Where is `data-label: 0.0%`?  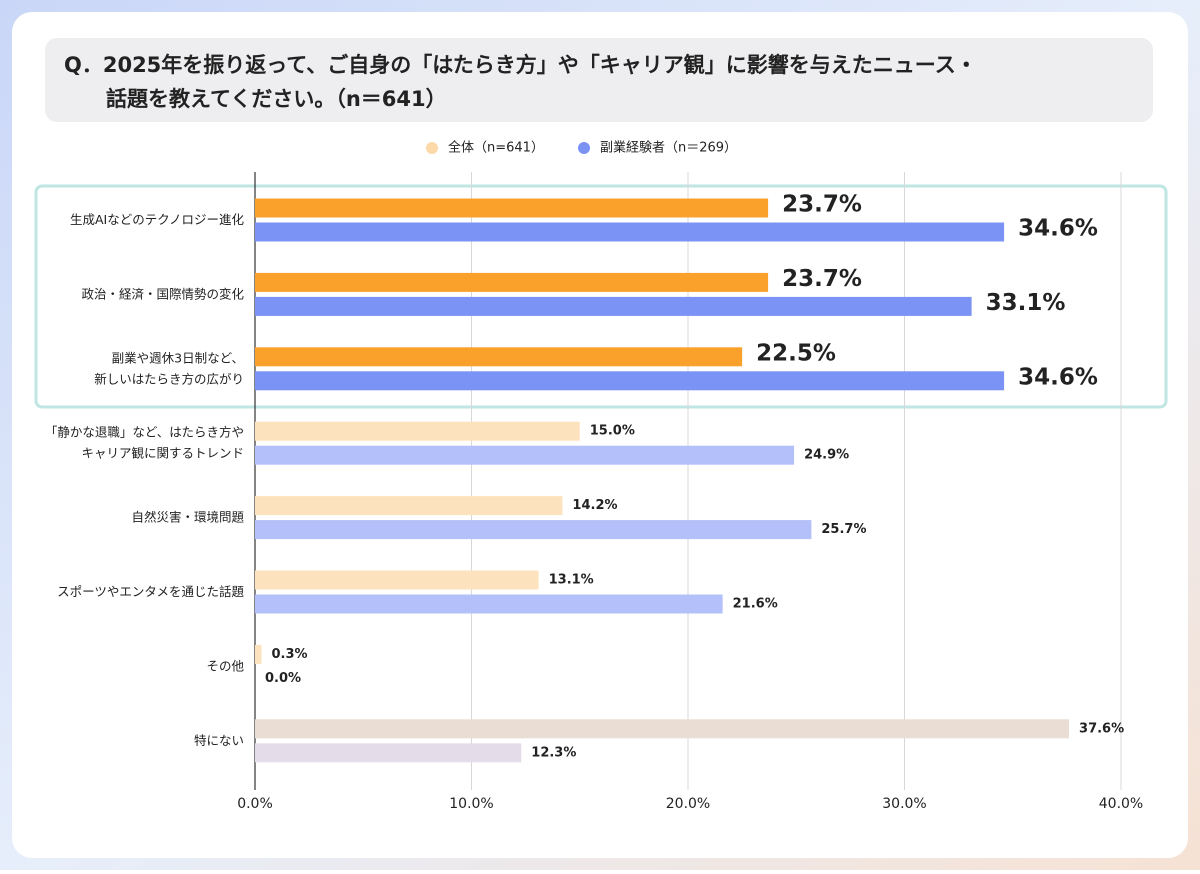
data-label: 0.0% is located at coordinates (283, 678).